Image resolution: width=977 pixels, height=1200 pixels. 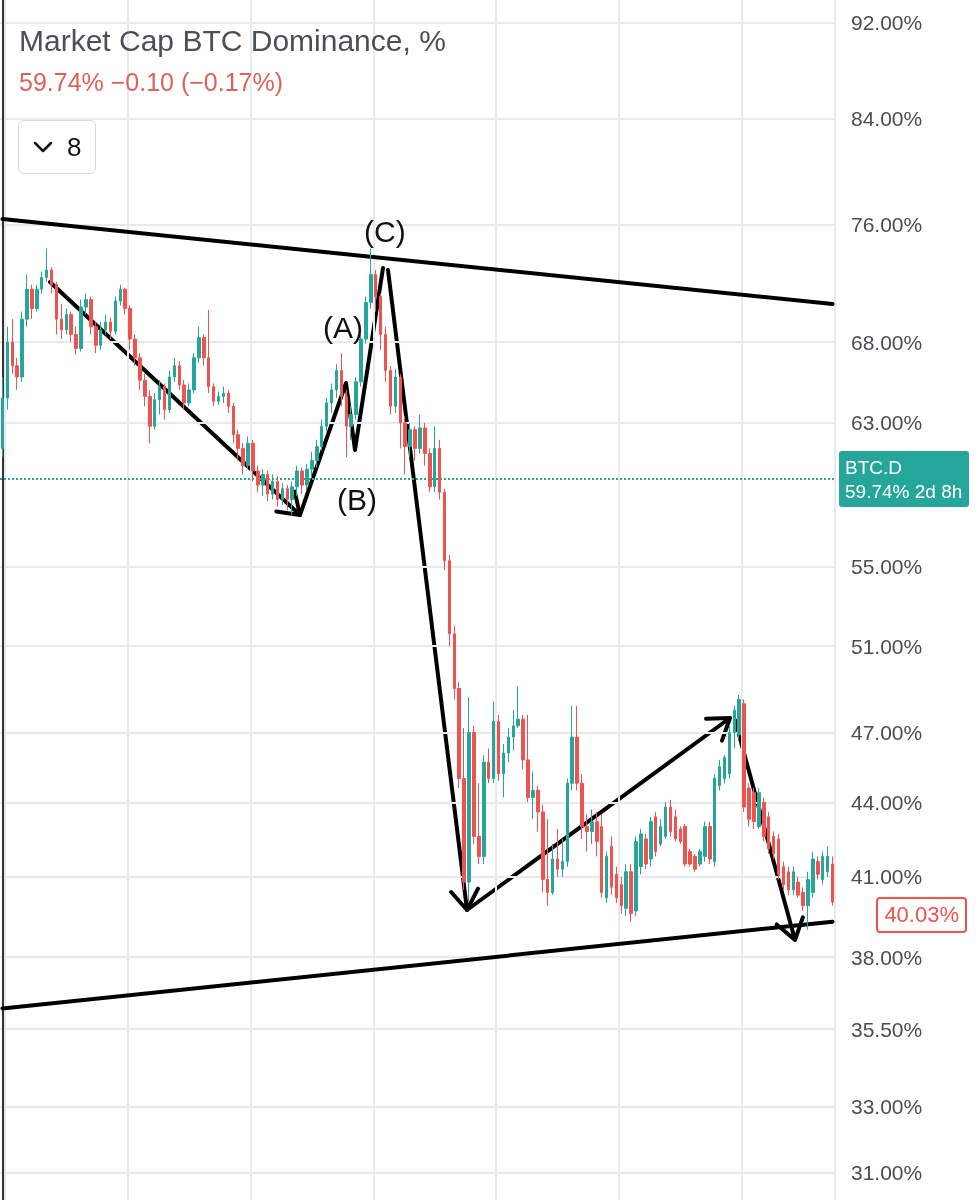 I want to click on text: 40.03%, so click(x=921, y=915).